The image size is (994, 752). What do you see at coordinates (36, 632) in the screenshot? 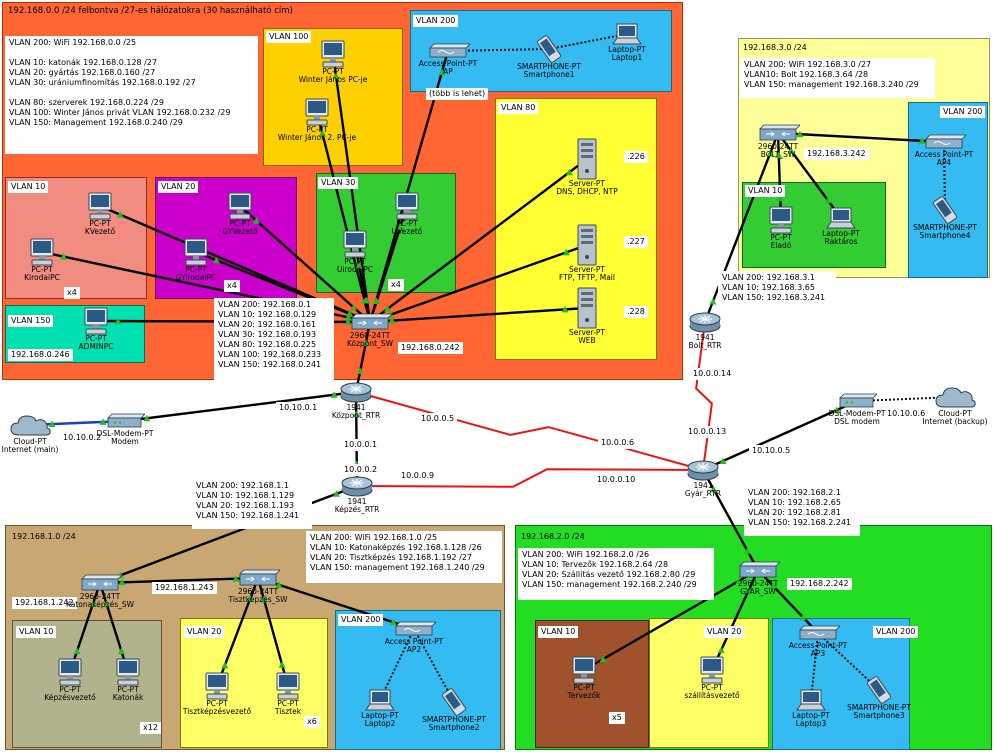
I see `vlan-label-e10: VLAN 10` at bounding box center [36, 632].